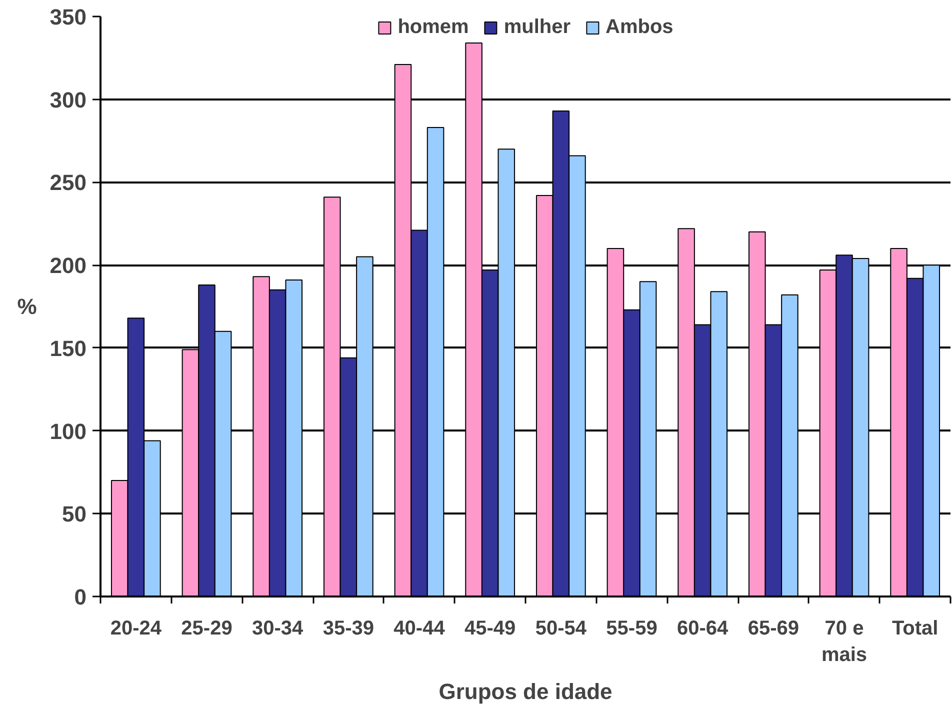  I want to click on x-tick-label: Total, so click(915, 629).